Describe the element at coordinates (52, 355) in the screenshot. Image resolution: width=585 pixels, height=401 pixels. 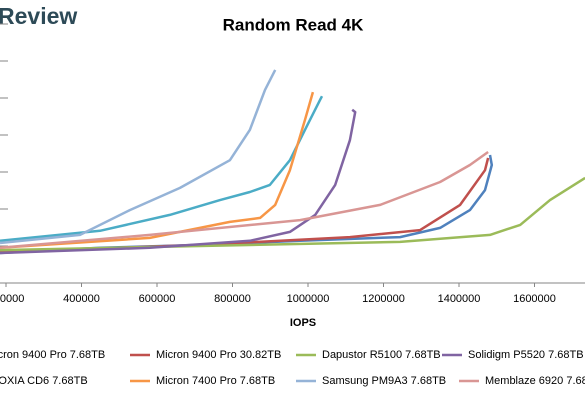
I see `legend-label: Micron 9400 Pro 7.68TB` at that location.